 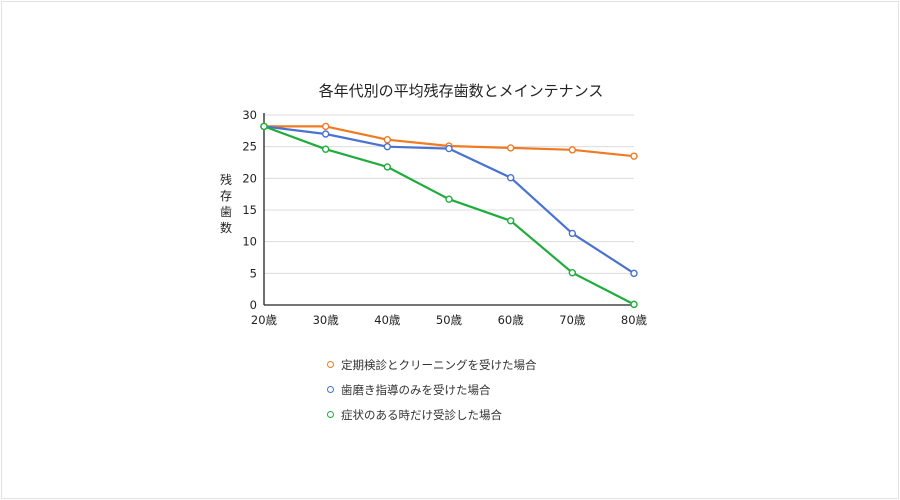 What do you see at coordinates (572, 320) in the screenshot?
I see `x-tick-label: 70歳` at bounding box center [572, 320].